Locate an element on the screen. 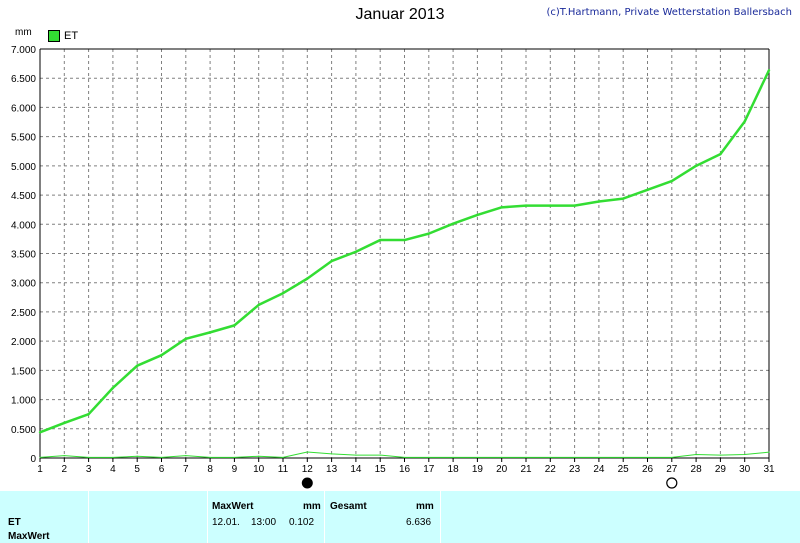 This screenshot has width=800, height=543. y-tick-label: 1.000 is located at coordinates (23, 401).